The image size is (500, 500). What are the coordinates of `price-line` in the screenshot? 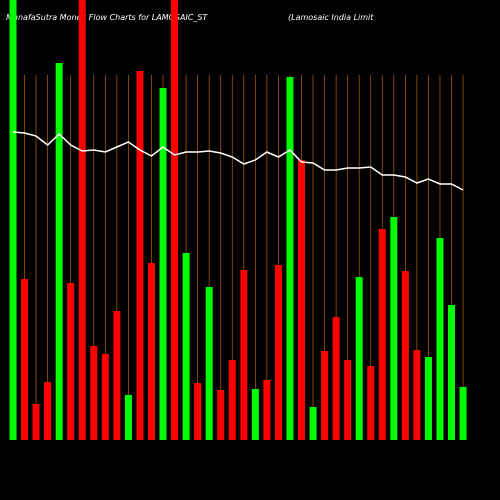 It's located at (238, 161).